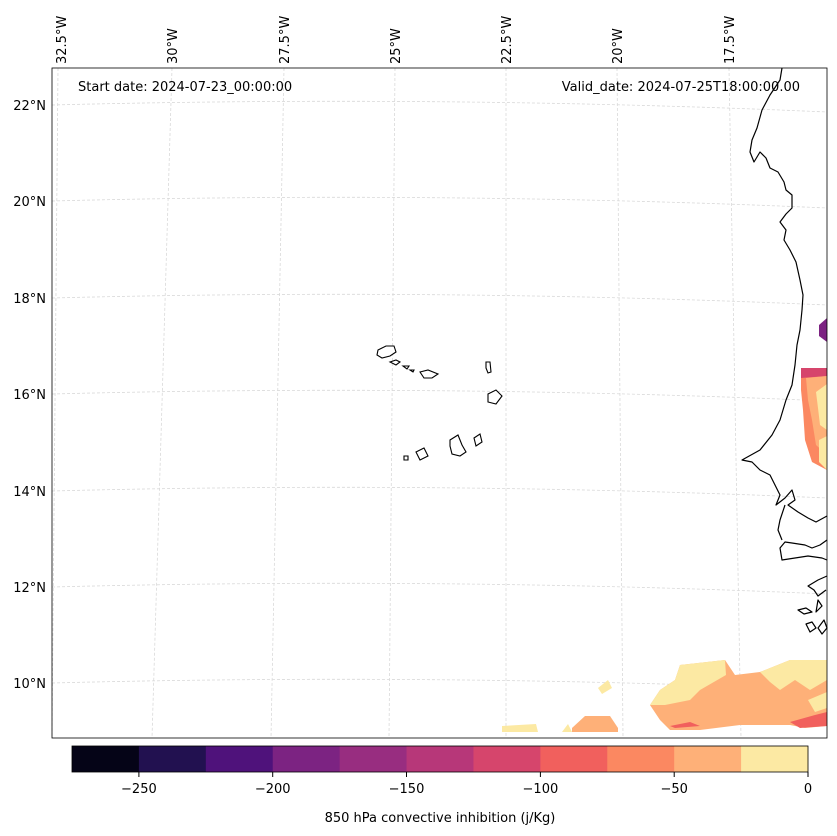 This screenshot has width=837, height=836. Describe the element at coordinates (29, 202) in the screenshot. I see `lat-label: 20°N` at that location.